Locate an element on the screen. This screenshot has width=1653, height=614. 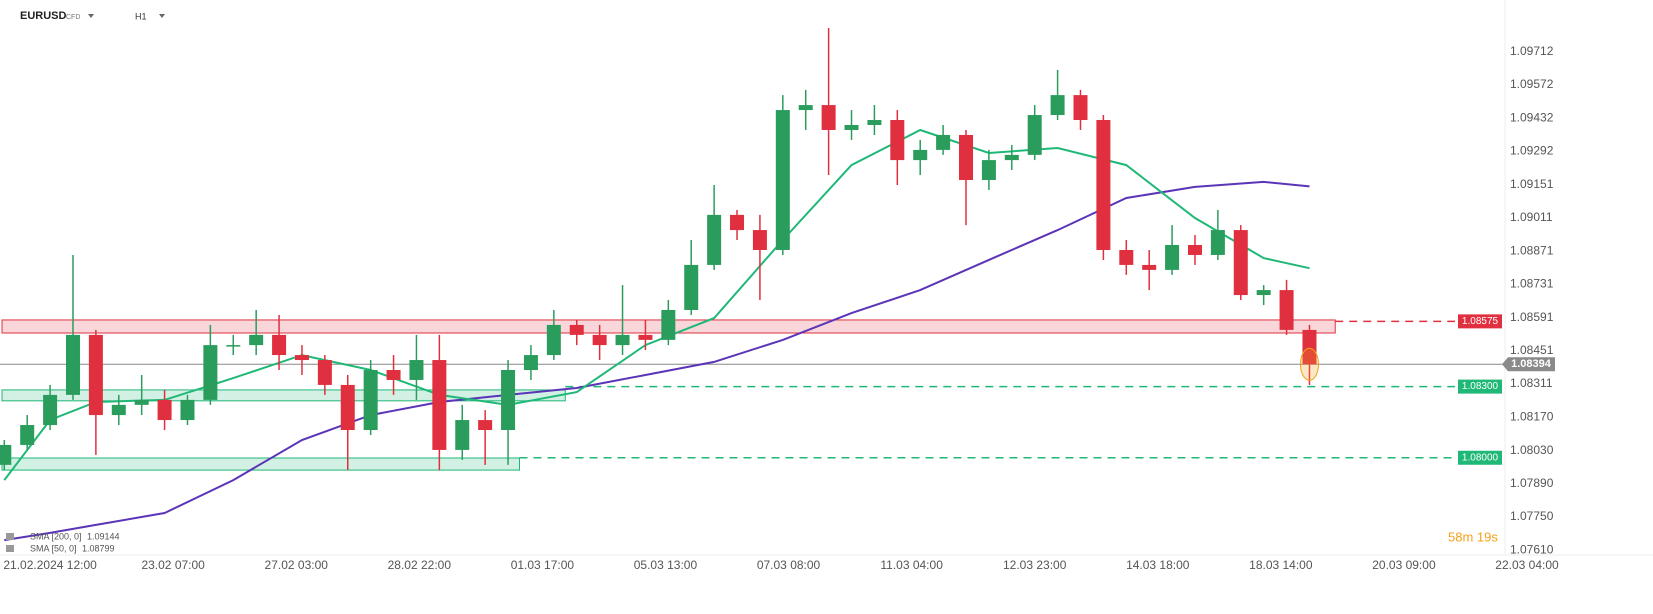
legend-value: 1.09144 is located at coordinates (103, 536).